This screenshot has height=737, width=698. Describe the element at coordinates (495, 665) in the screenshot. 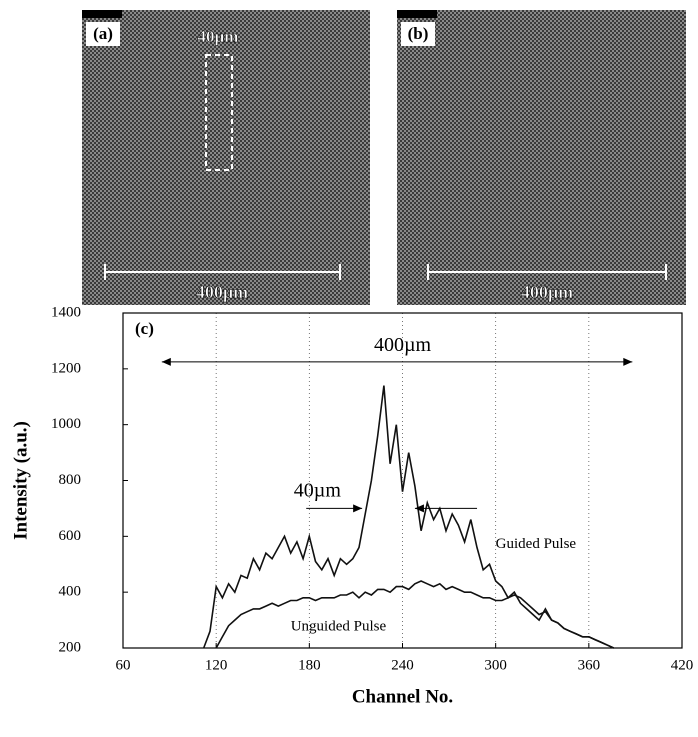

I see `x-tick-label: 300` at that location.